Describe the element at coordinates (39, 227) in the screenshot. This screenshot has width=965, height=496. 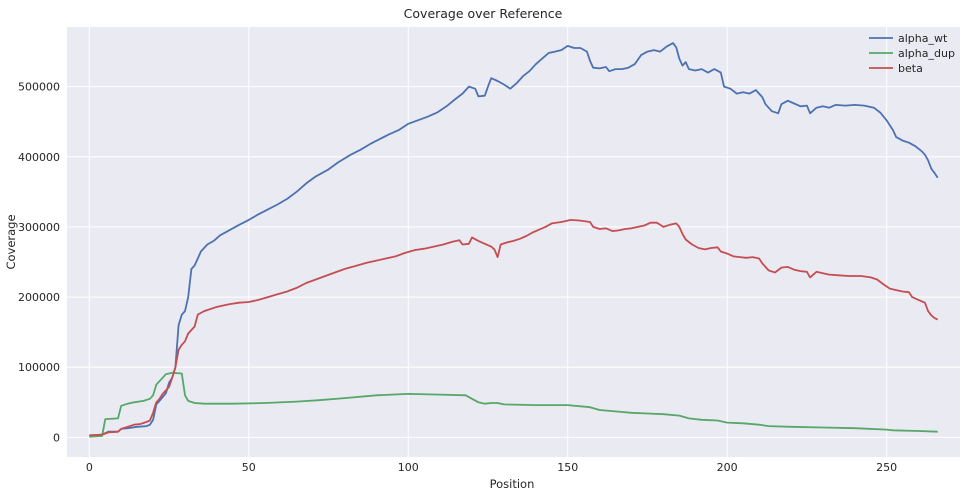
I see `y-tick-label: 300000` at that location.